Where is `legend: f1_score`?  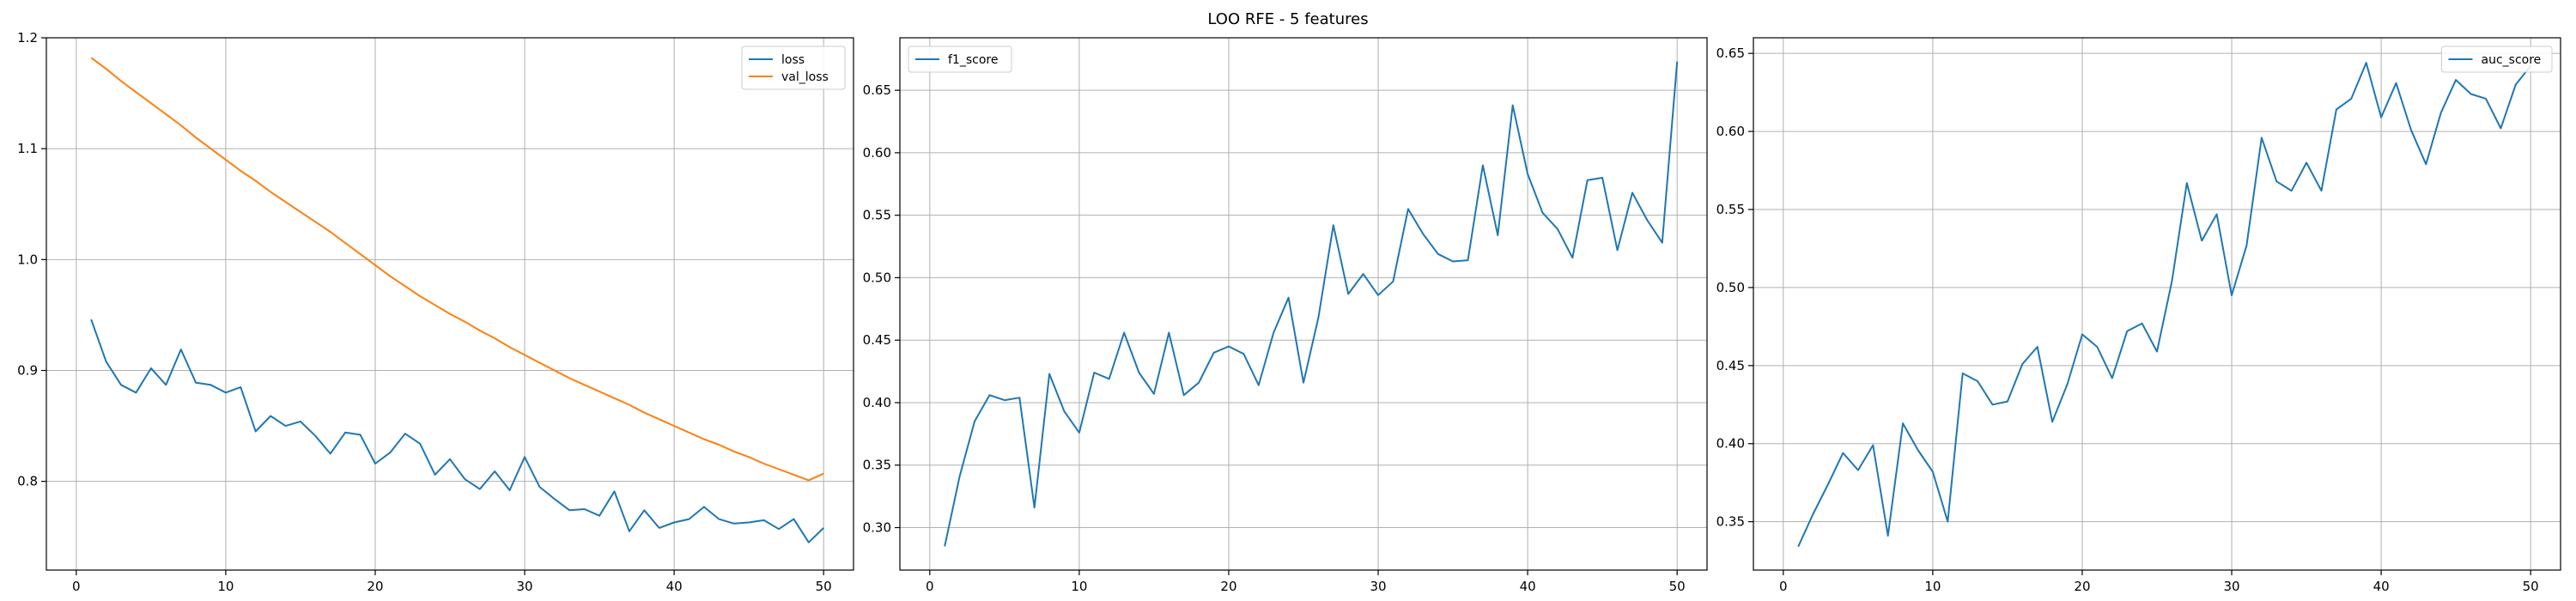 legend: f1_score is located at coordinates (960, 60).